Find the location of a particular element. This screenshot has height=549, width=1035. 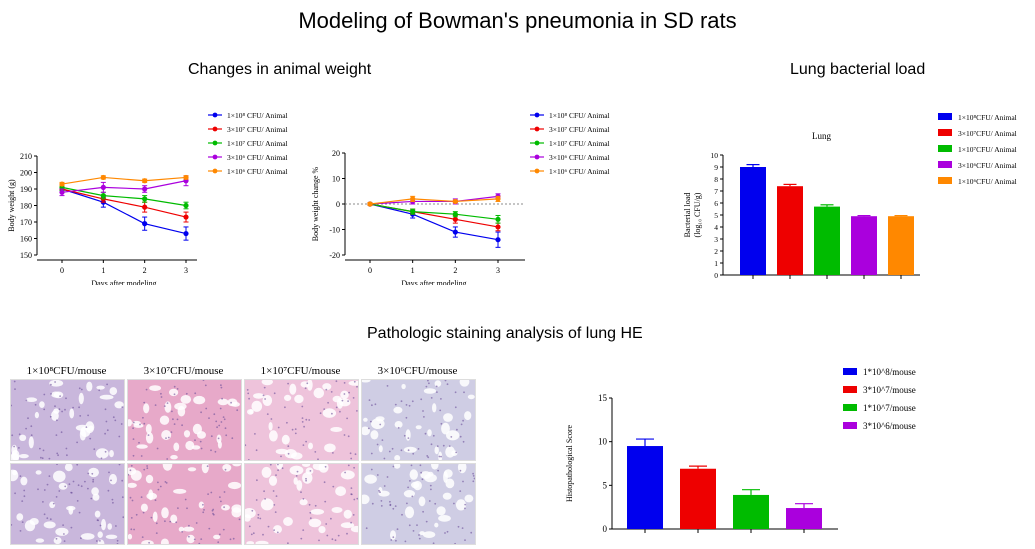

y-tick-label: 160 is located at coordinates (26, 239).